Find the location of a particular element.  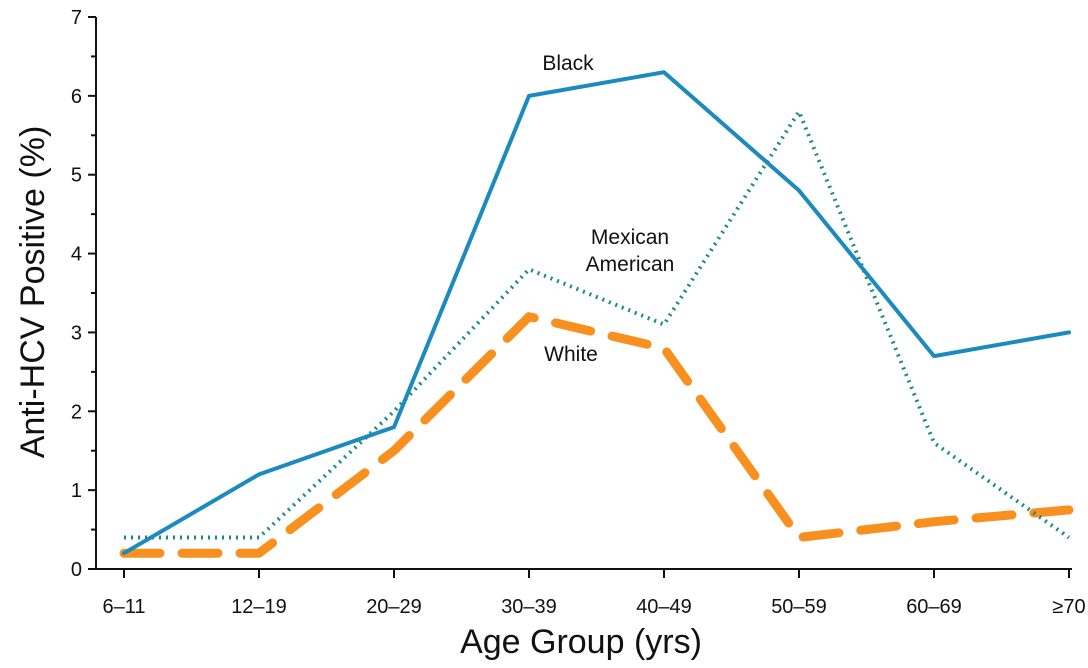

x-tick-label: 6–11 is located at coordinates (123, 607).